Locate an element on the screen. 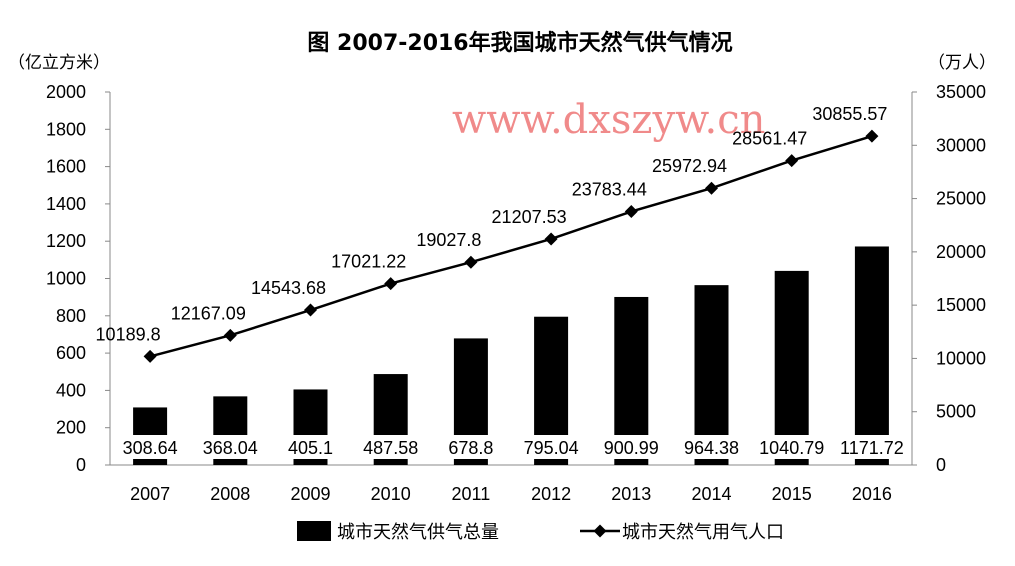  right-tick-label: 30000 is located at coordinates (961, 145).